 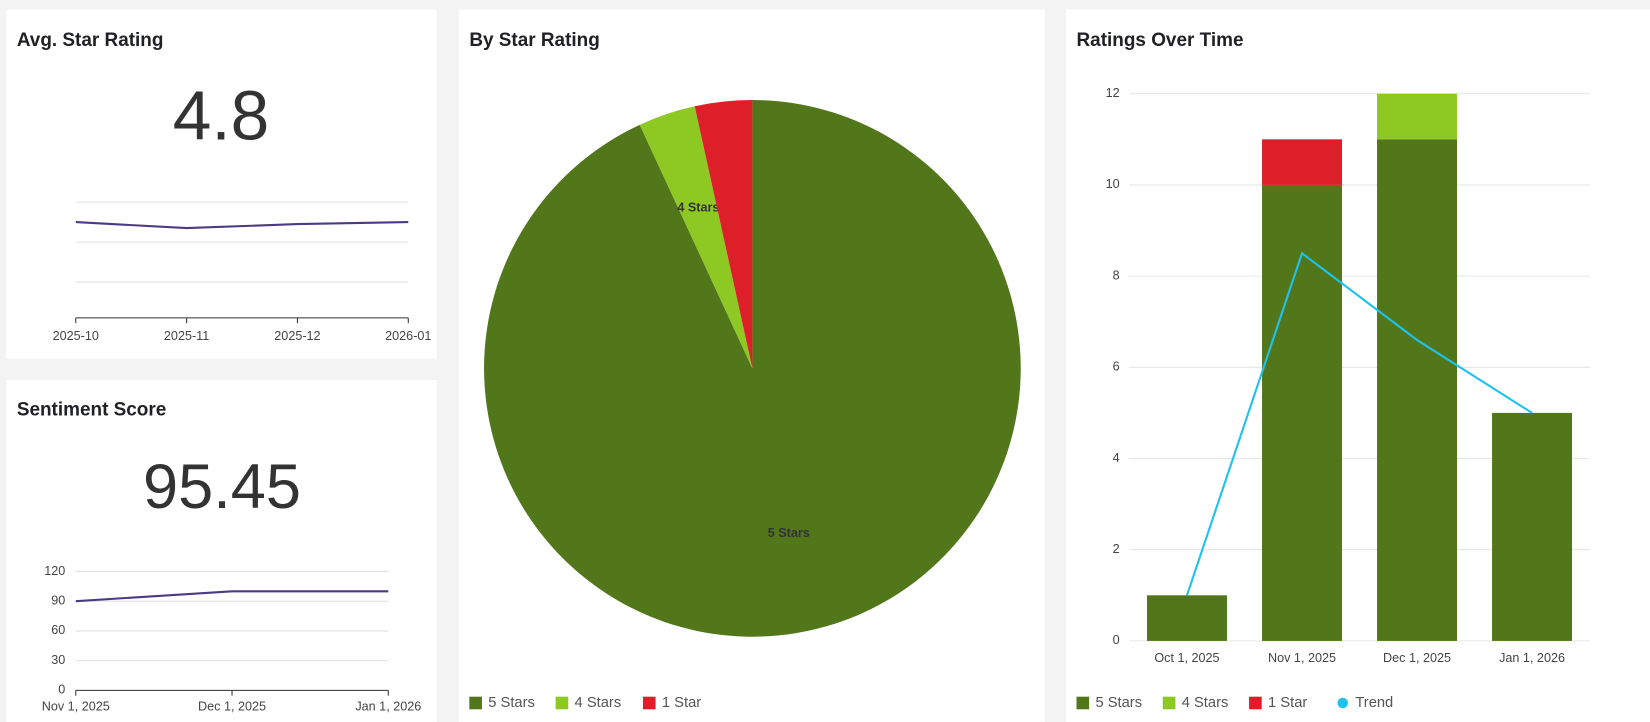 What do you see at coordinates (1116, 367) in the screenshot?
I see `y-tick-label: 6` at bounding box center [1116, 367].